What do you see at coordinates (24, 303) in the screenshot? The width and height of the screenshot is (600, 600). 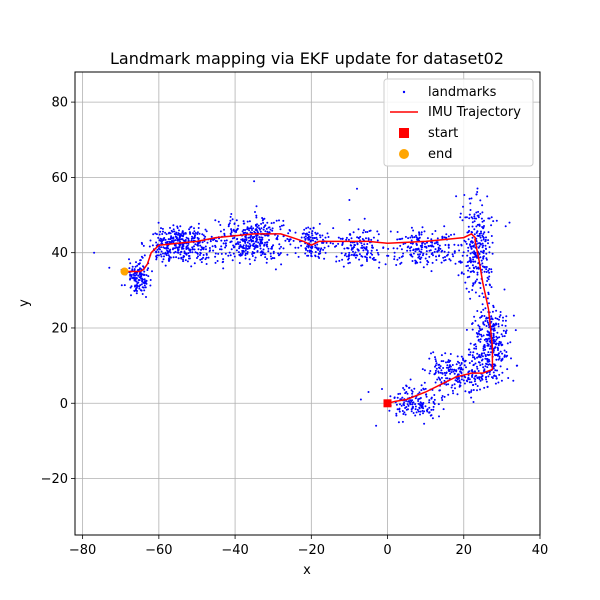 I see `y-axis-label: y` at bounding box center [24, 303].